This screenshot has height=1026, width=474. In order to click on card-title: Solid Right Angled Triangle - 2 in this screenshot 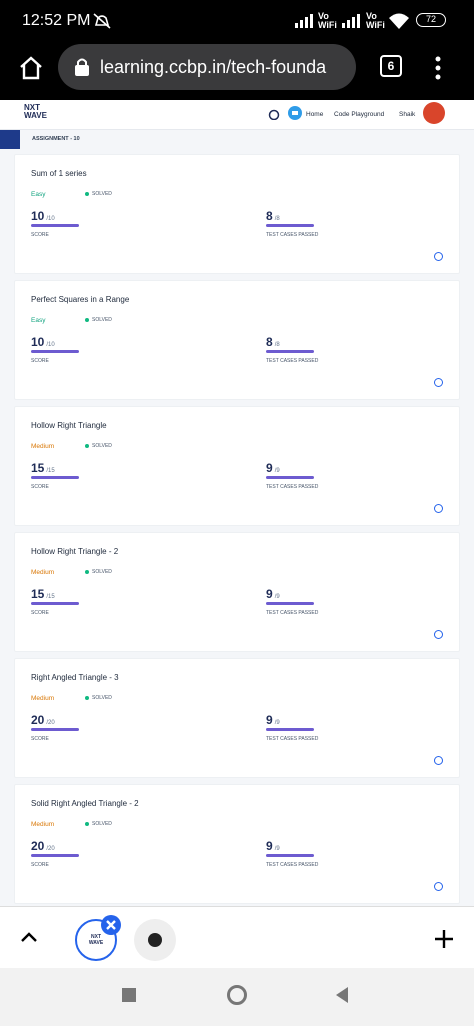, I will do `click(85, 803)`.